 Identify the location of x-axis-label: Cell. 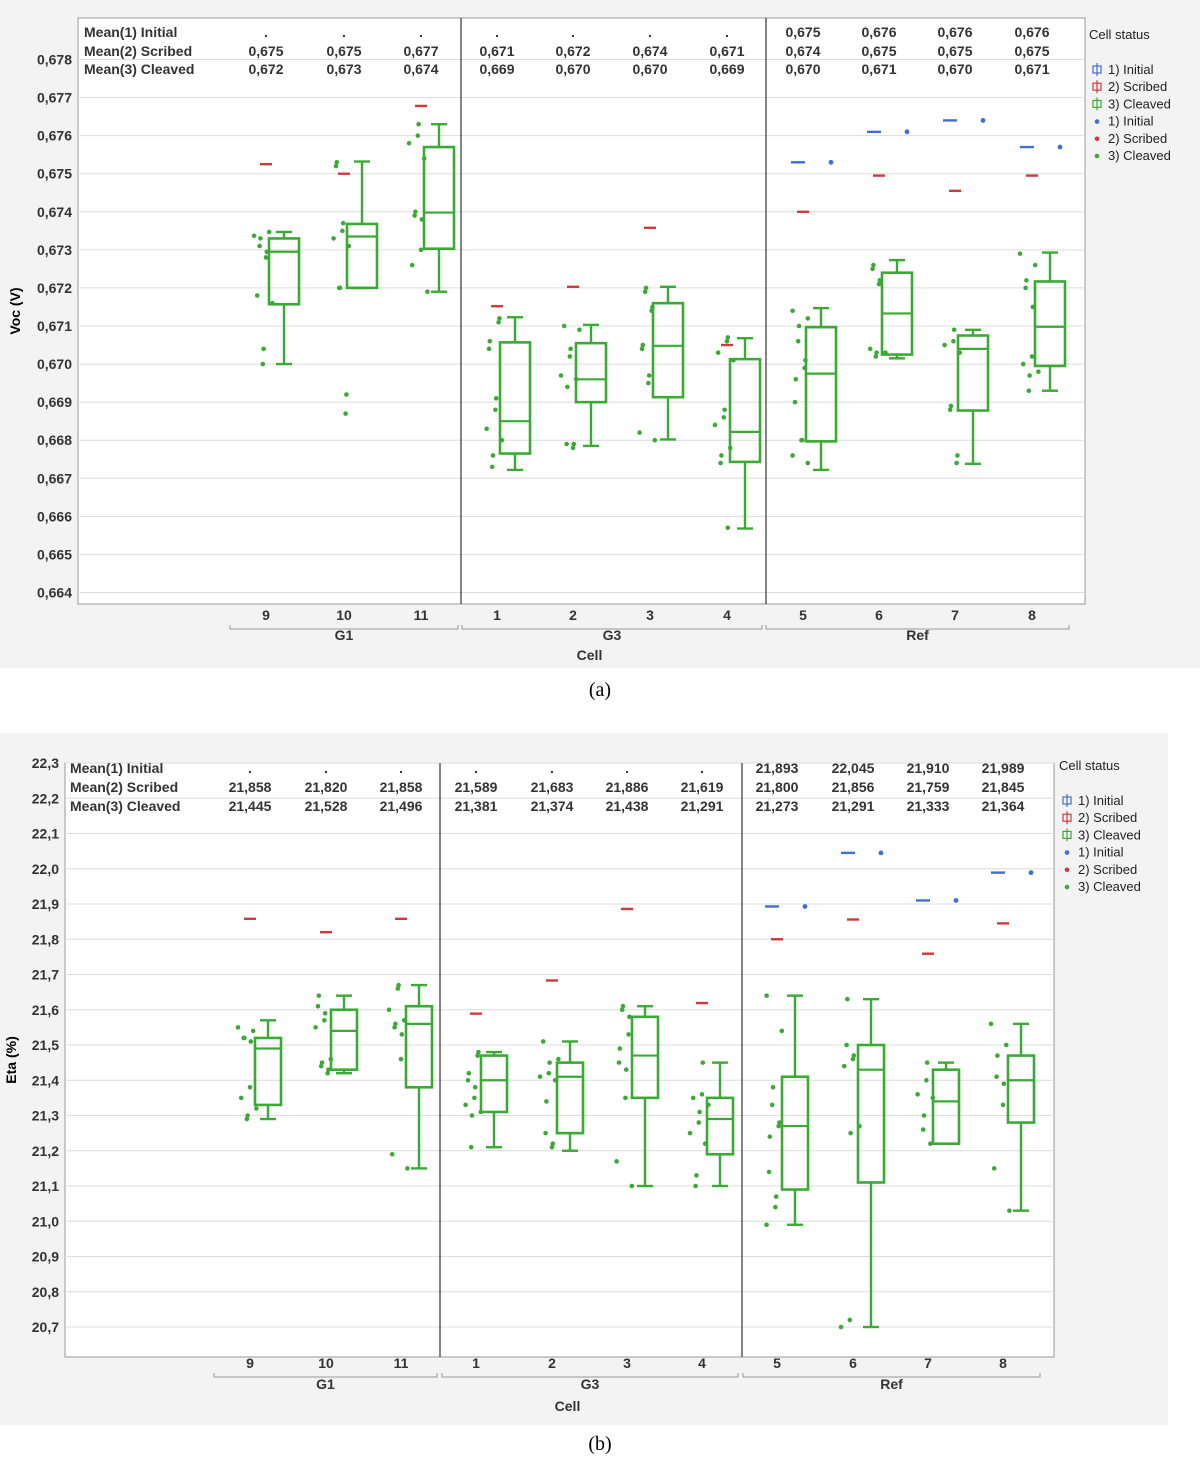
(590, 655).